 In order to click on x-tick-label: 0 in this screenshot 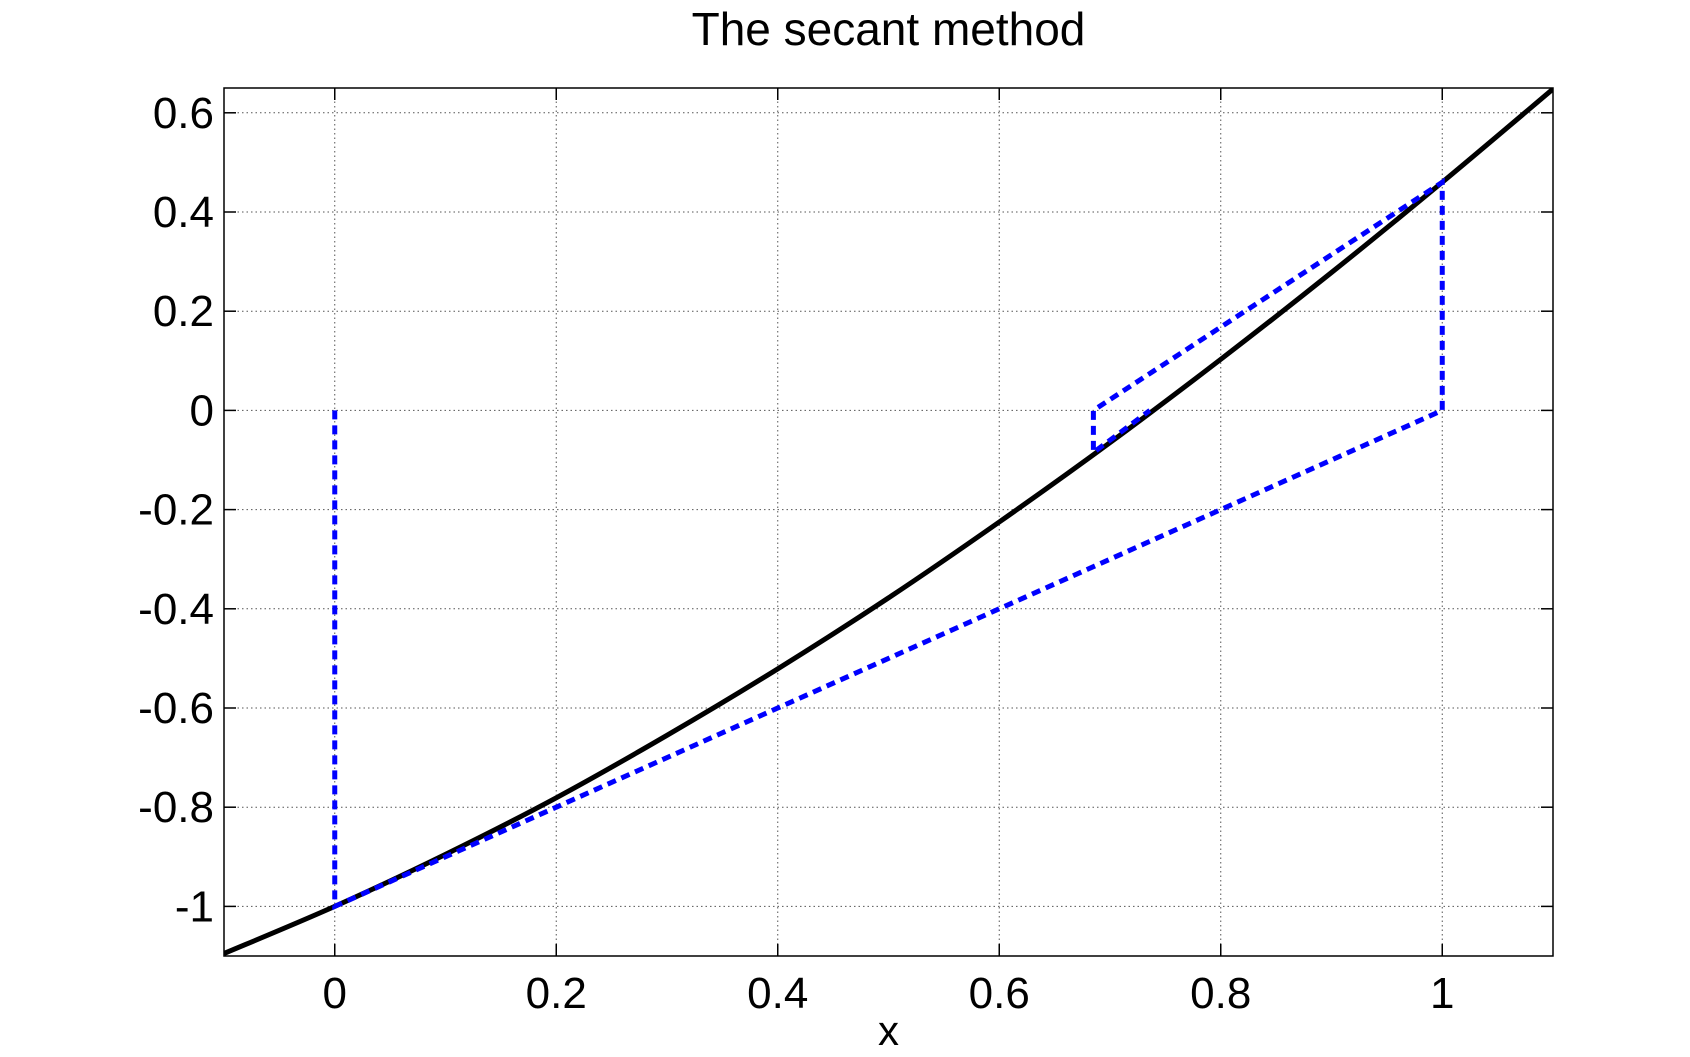, I will do `click(335, 993)`.